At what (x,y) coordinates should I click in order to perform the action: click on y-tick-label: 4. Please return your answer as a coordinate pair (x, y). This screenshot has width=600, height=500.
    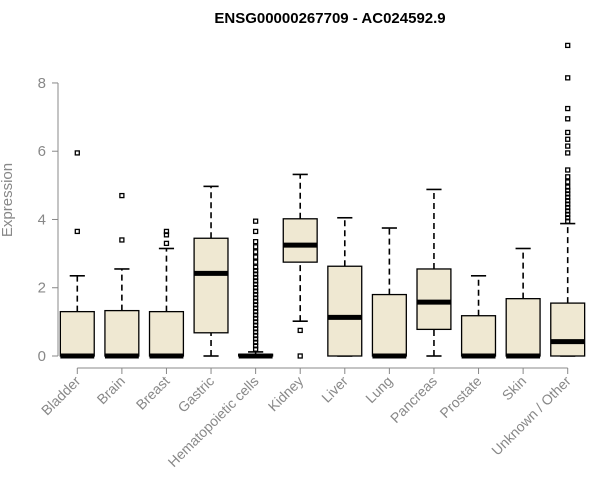
    Looking at the image, I should click on (42, 219).